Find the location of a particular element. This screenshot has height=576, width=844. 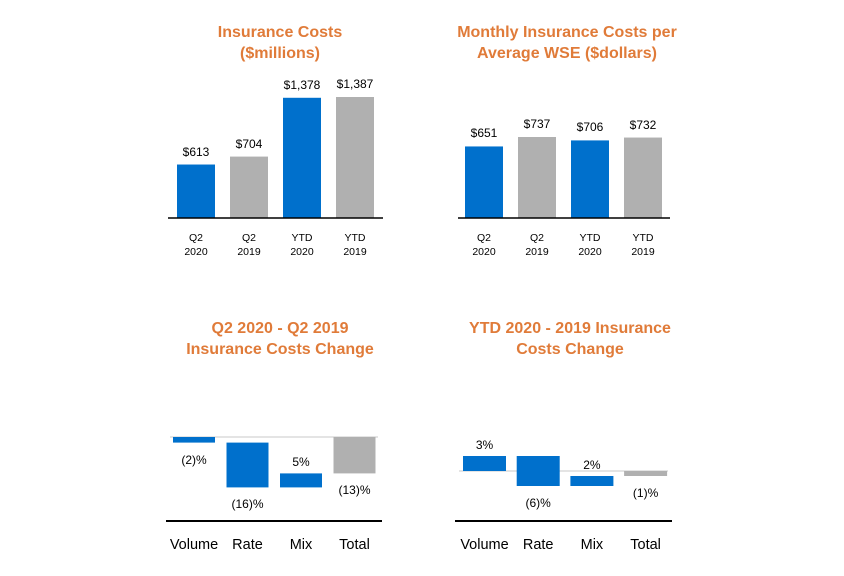

value-label: 3% is located at coordinates (484, 445).